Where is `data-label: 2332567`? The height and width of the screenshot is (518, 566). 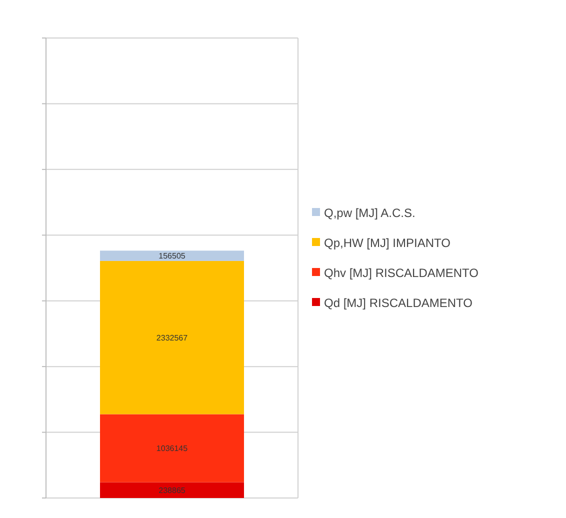
data-label: 2332567 is located at coordinates (172, 337).